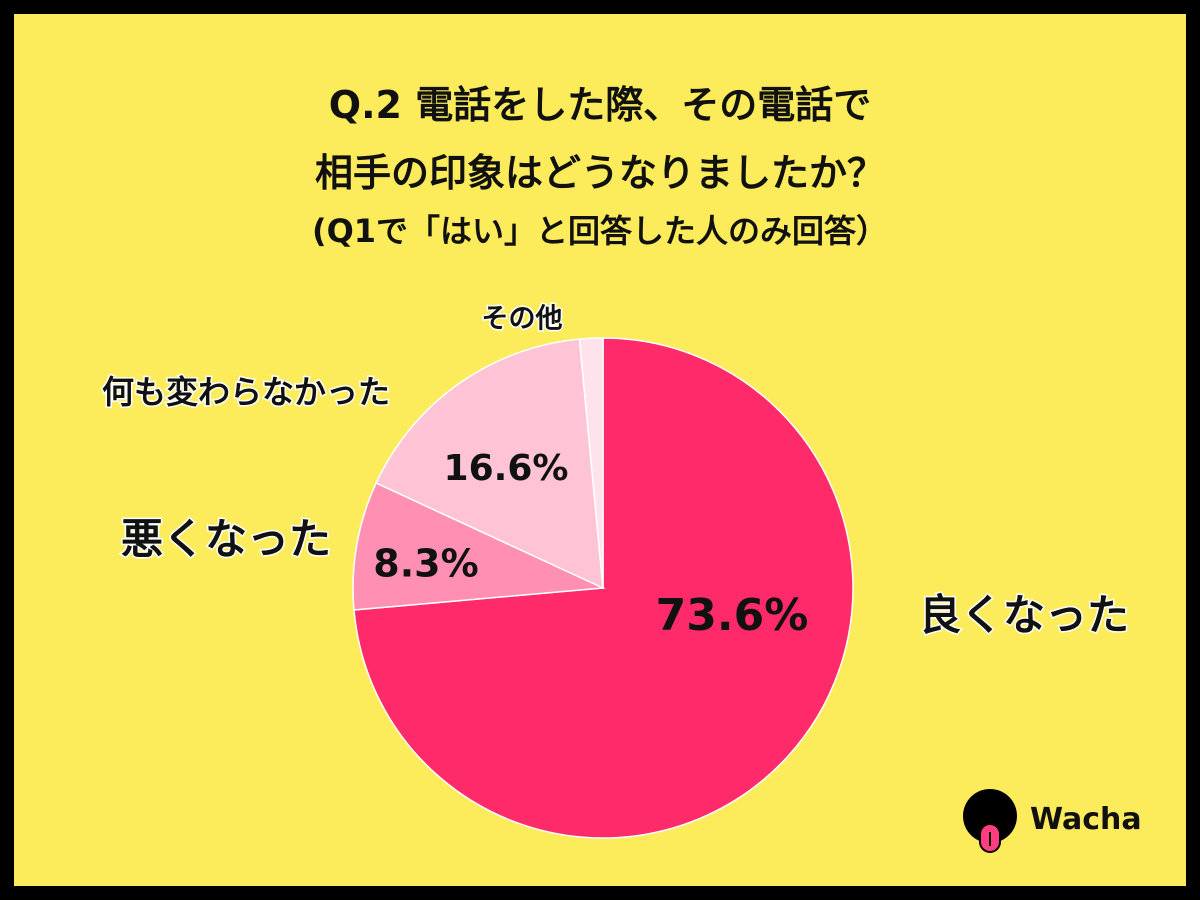 This screenshot has height=900, width=1200. What do you see at coordinates (506, 468) in the screenshot?
I see `value-label-unchanged: 16.6%` at bounding box center [506, 468].